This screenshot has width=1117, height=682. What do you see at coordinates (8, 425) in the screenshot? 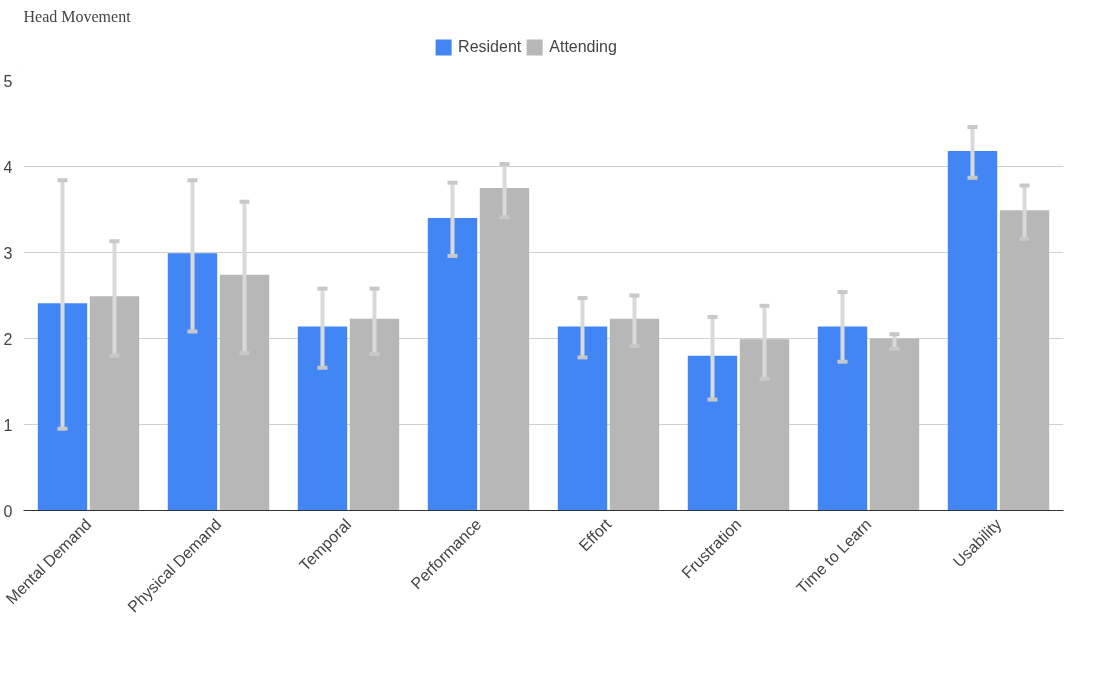
I see `y-tick-label: 1` at bounding box center [8, 425].